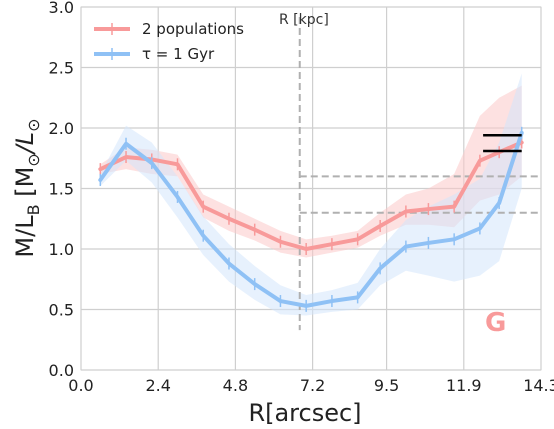  I want to click on y-tick-label: 0.5, so click(61, 310).